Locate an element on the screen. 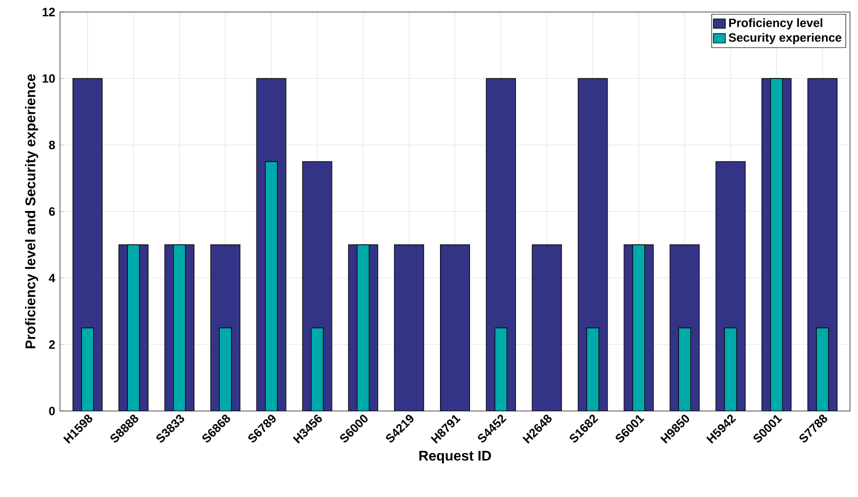  x-axis-title: Request ID is located at coordinates (455, 457).